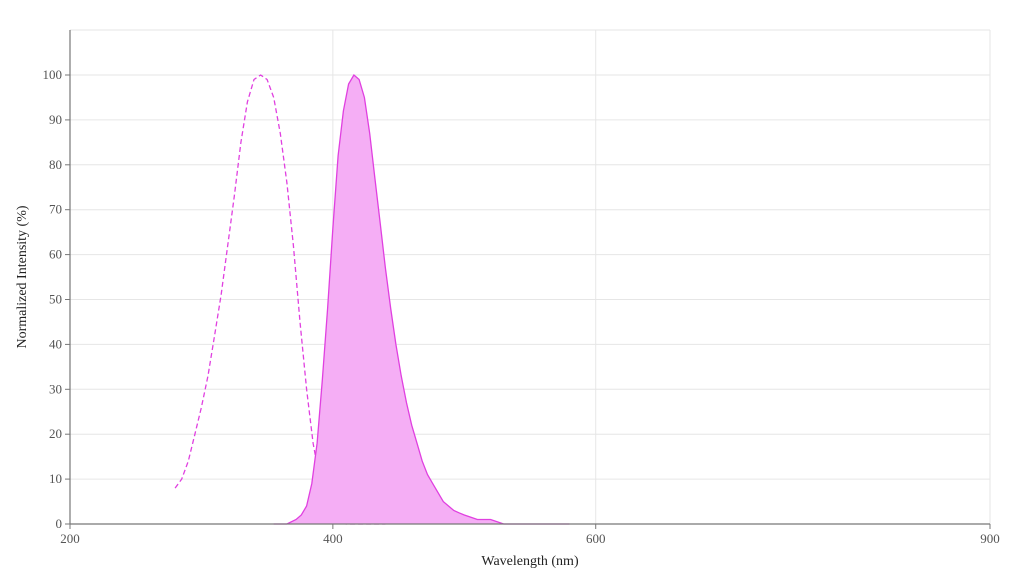 The width and height of the screenshot is (1010, 574). I want to click on x-tick-label: 200, so click(70, 538).